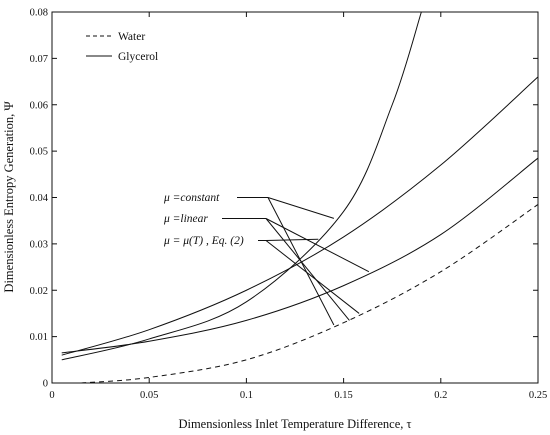 The width and height of the screenshot is (550, 435). I want to click on y-tick-label: 0.06, so click(39, 105).